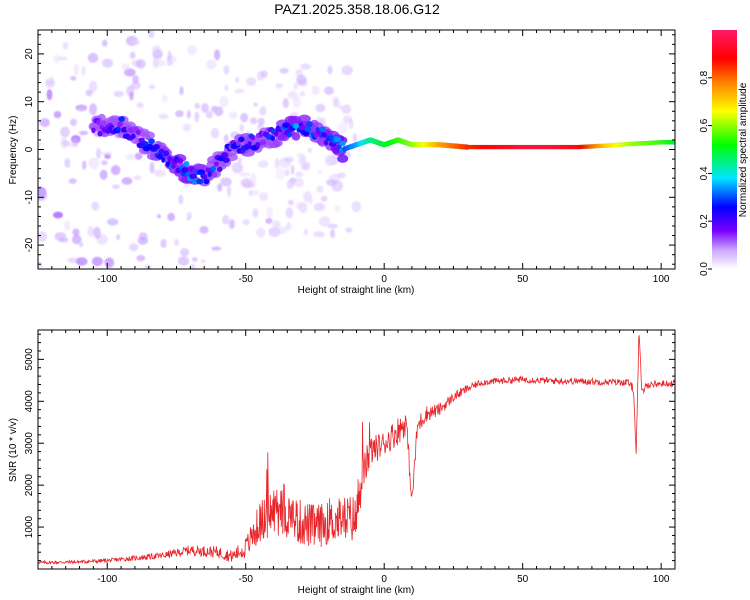 Image resolution: width=750 pixels, height=600 pixels. Describe the element at coordinates (29, 527) in the screenshot. I see `y-tick-label: 1000` at that location.